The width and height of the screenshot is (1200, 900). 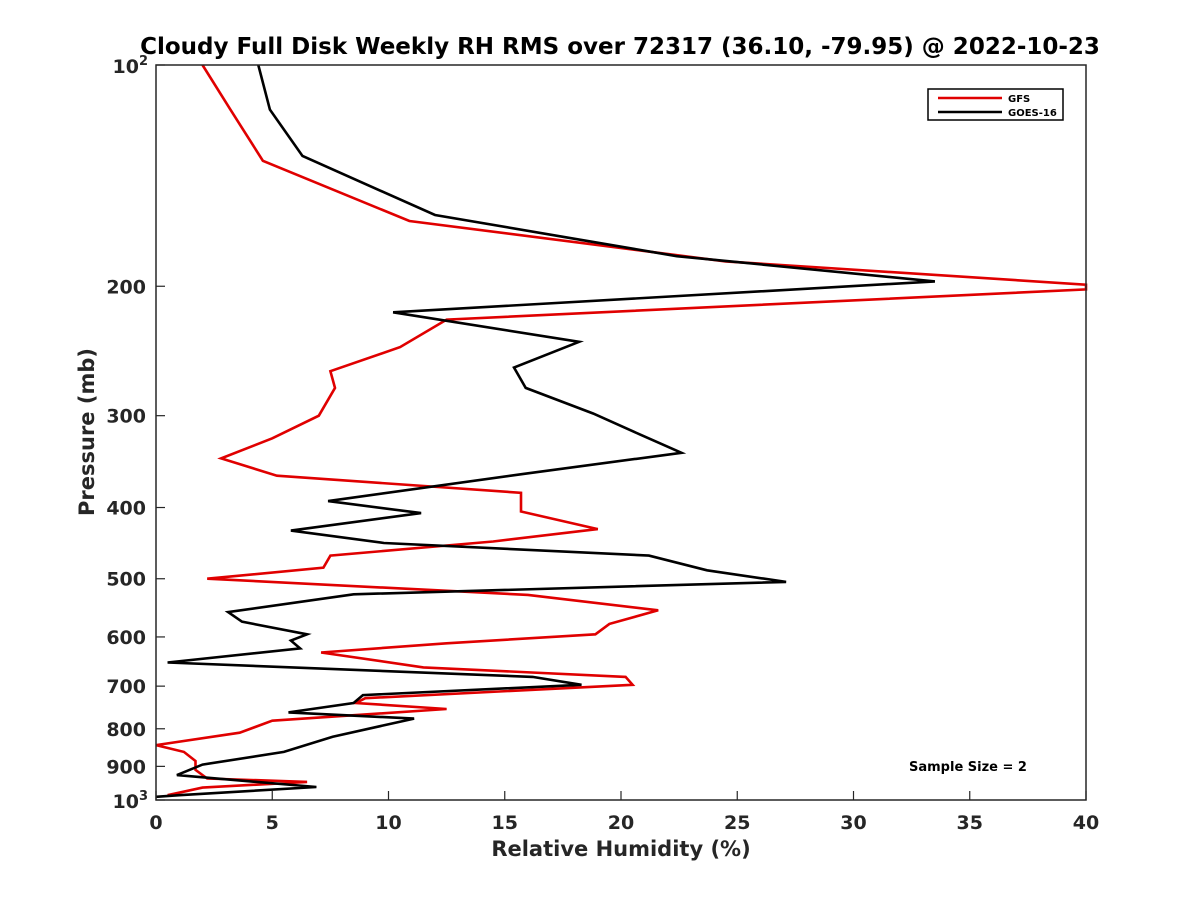 I want to click on y-tick-label: 10², so click(x=131, y=66).